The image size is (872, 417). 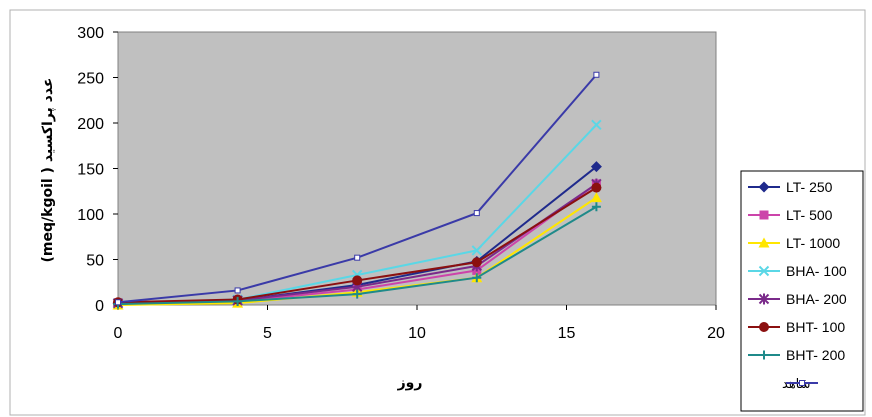 What do you see at coordinates (813, 243) in the screenshot?
I see `legend-label: LT- 1000` at bounding box center [813, 243].